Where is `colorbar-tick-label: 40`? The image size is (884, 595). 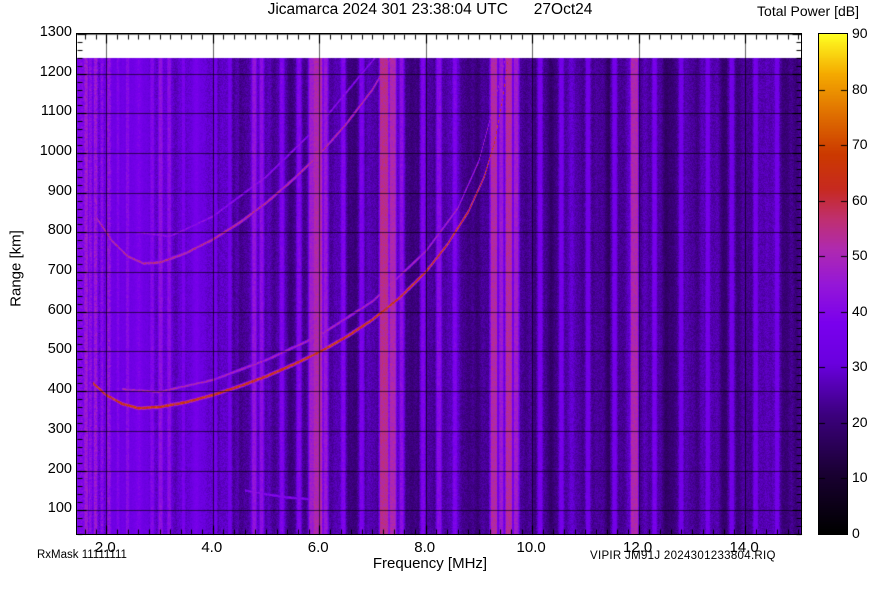 colorbar-tick-label: 40 is located at coordinates (860, 310).